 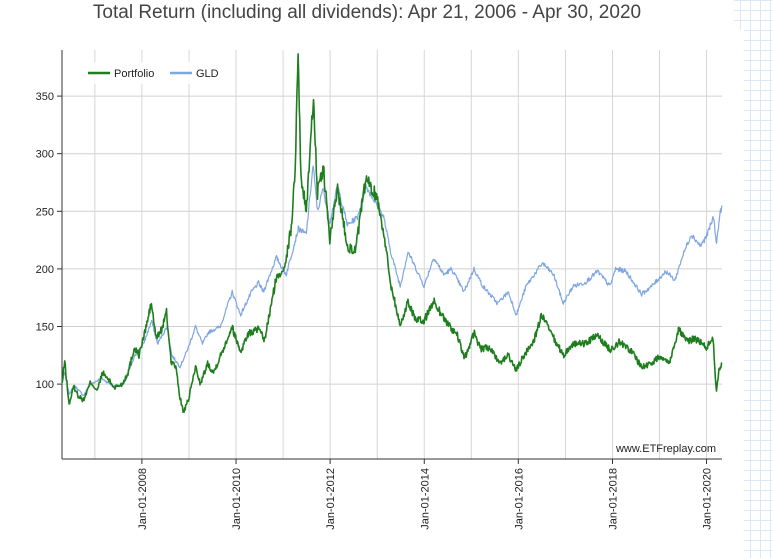 What do you see at coordinates (45, 385) in the screenshot?
I see `y-tick-label: 100` at bounding box center [45, 385].